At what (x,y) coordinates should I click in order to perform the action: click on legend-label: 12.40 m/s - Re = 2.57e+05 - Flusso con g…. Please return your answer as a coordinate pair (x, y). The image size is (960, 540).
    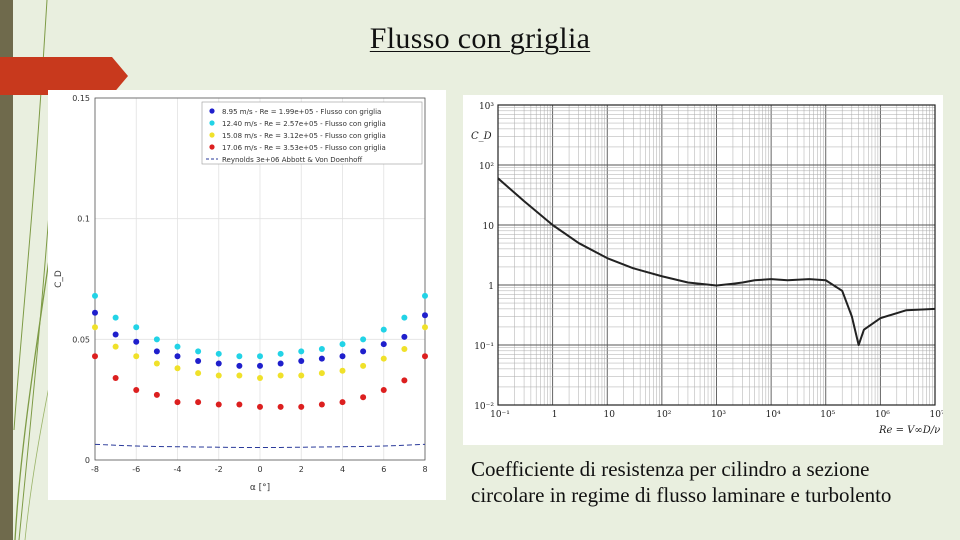
    Looking at the image, I should click on (304, 124).